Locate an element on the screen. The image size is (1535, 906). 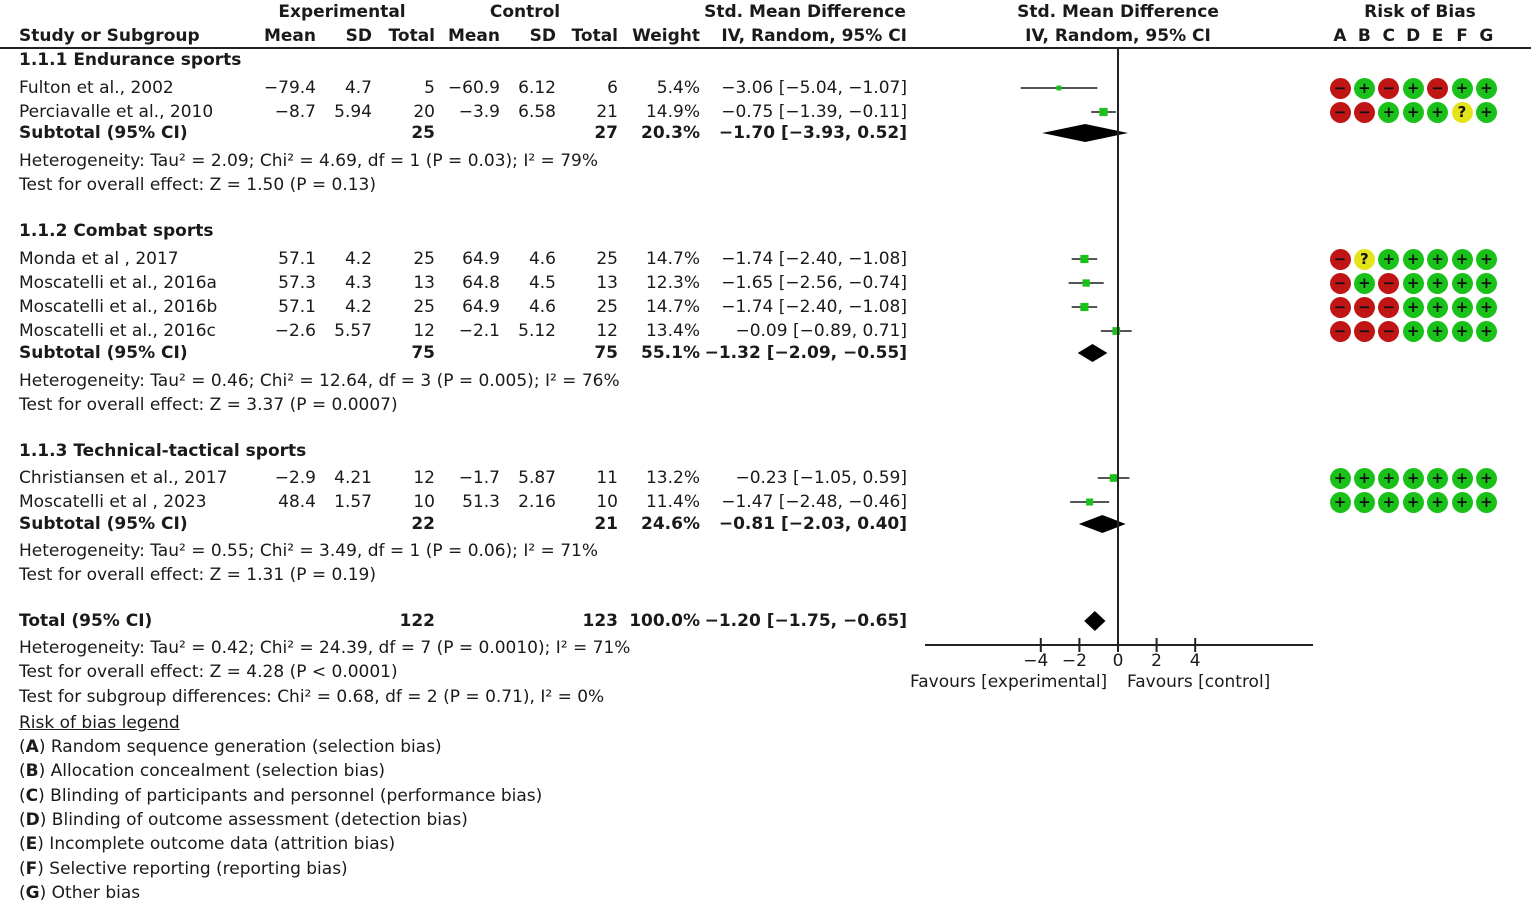
study-c-total: 10 is located at coordinates (607, 502).